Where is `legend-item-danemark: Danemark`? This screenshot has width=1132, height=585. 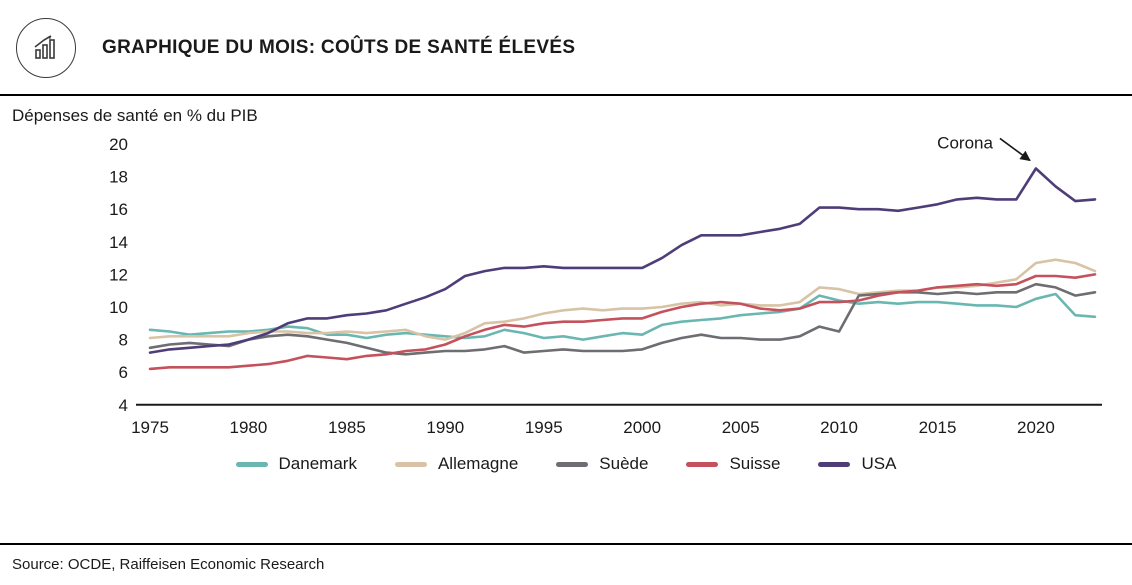
legend-item-danemark: Danemark is located at coordinates (296, 464).